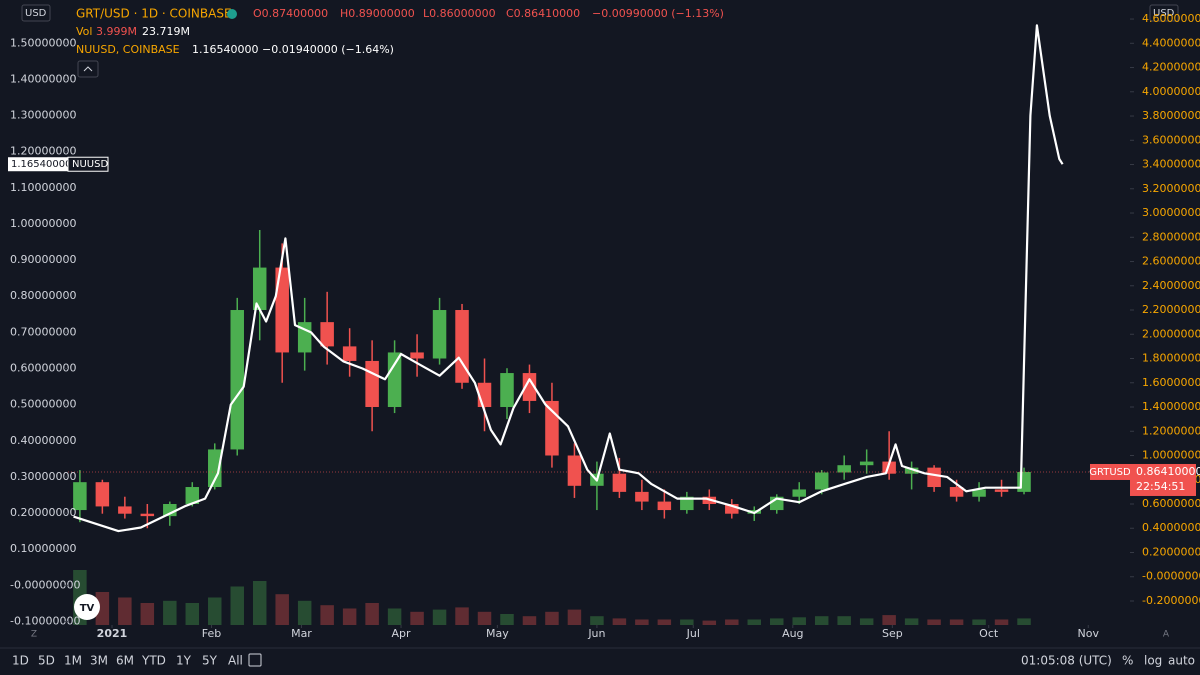  I want to click on price-tag-label: 0.86410000, so click(1168, 471).